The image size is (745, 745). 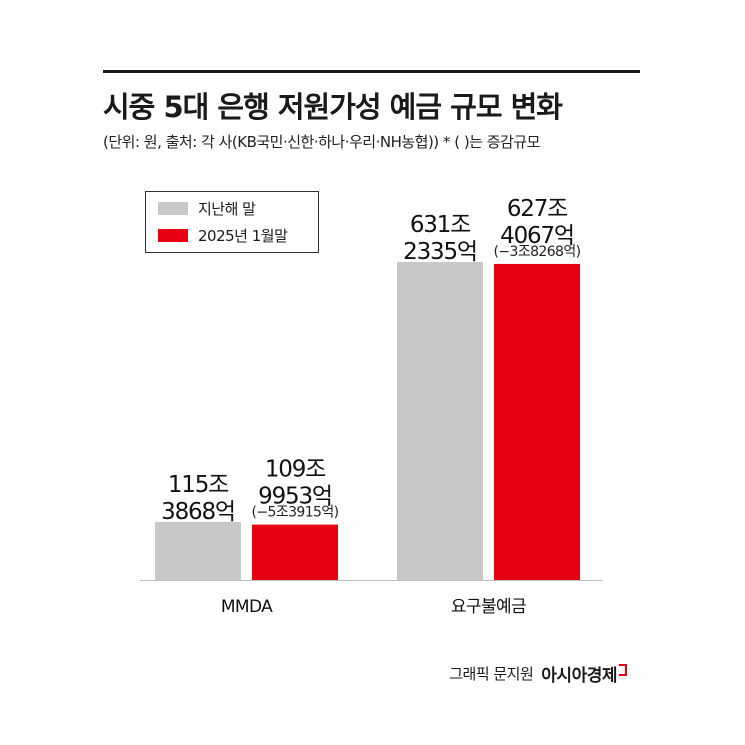 I want to click on legend-label-previous: 지난해 말, so click(x=227, y=208).